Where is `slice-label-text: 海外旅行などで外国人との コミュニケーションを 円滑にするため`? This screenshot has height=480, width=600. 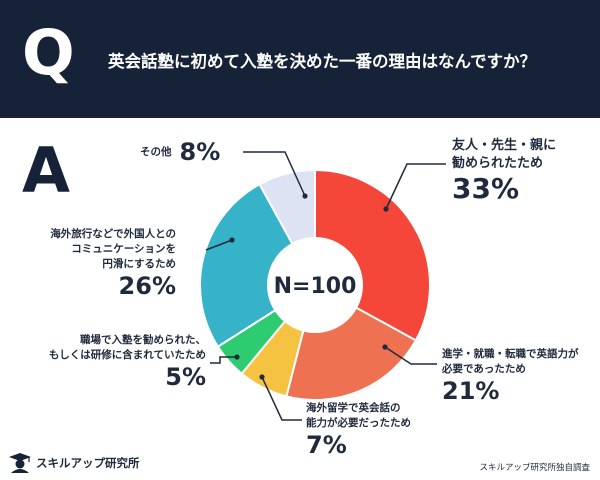 slice-label-text: 海外旅行などで外国人との コミュニケーションを 円滑にするため is located at coordinates (113, 249).